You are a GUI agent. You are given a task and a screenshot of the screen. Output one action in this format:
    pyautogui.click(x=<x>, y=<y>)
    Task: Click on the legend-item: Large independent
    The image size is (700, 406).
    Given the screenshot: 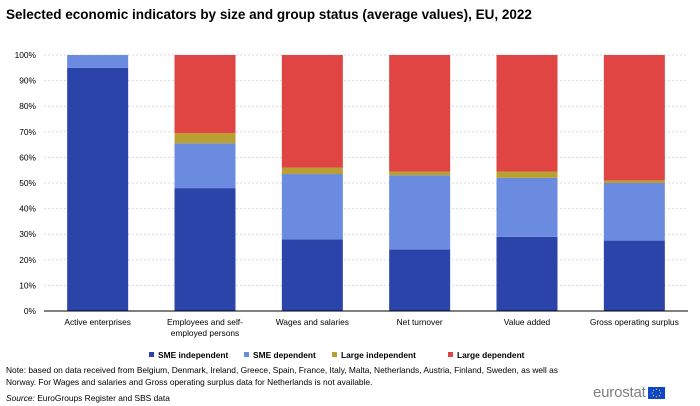 What is the action you would take?
    pyautogui.click(x=374, y=355)
    